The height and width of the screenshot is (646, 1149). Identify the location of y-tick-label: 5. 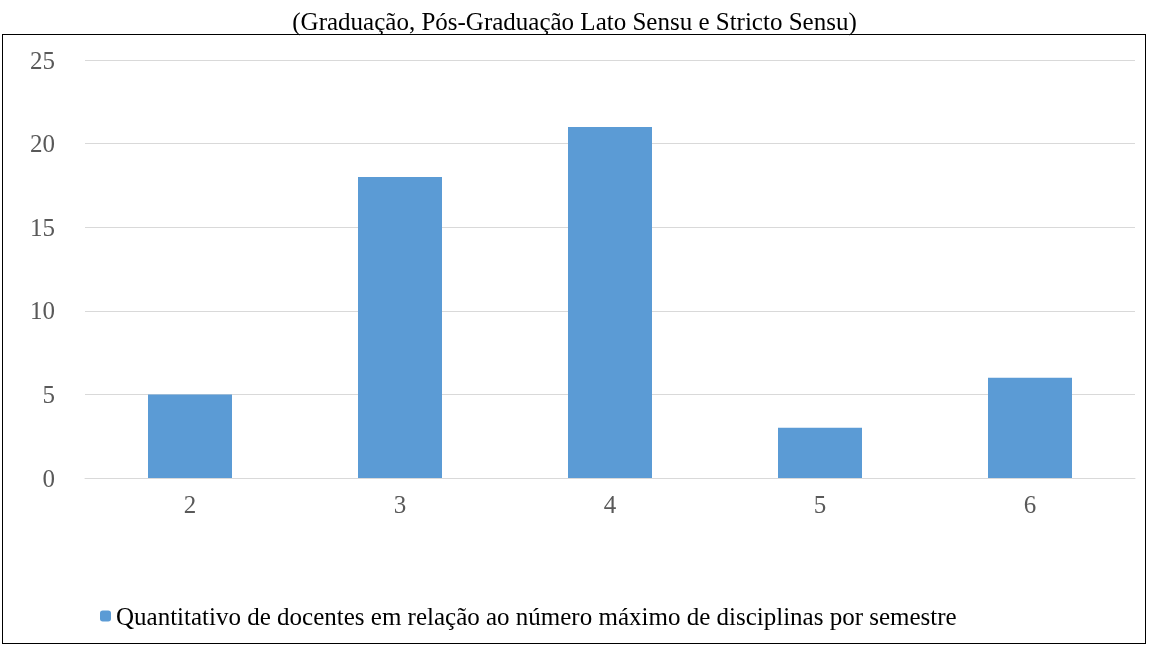
(48, 394).